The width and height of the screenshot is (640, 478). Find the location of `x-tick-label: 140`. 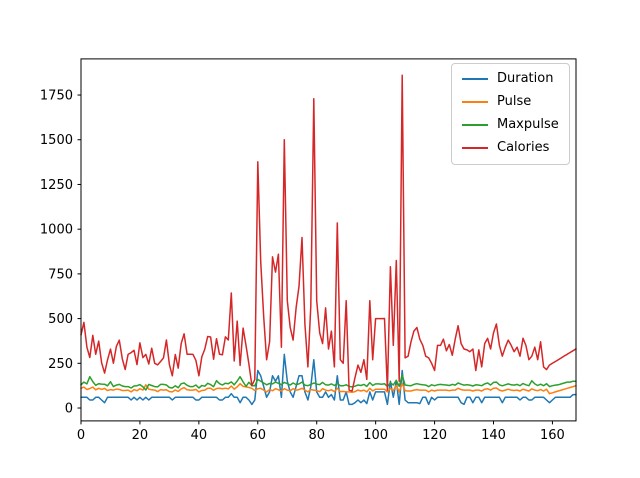

x-tick-label: 140 is located at coordinates (493, 435).